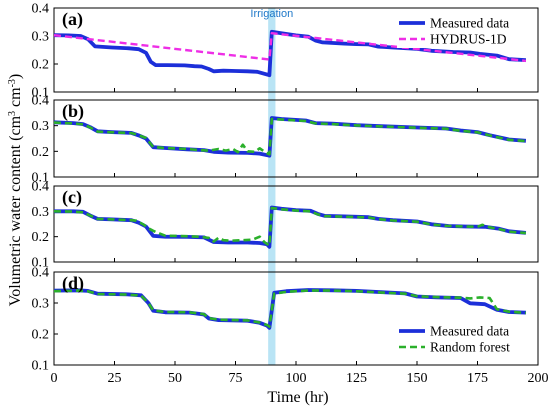 The width and height of the screenshot is (550, 410). I want to click on x-tick-label: 75, so click(236, 378).